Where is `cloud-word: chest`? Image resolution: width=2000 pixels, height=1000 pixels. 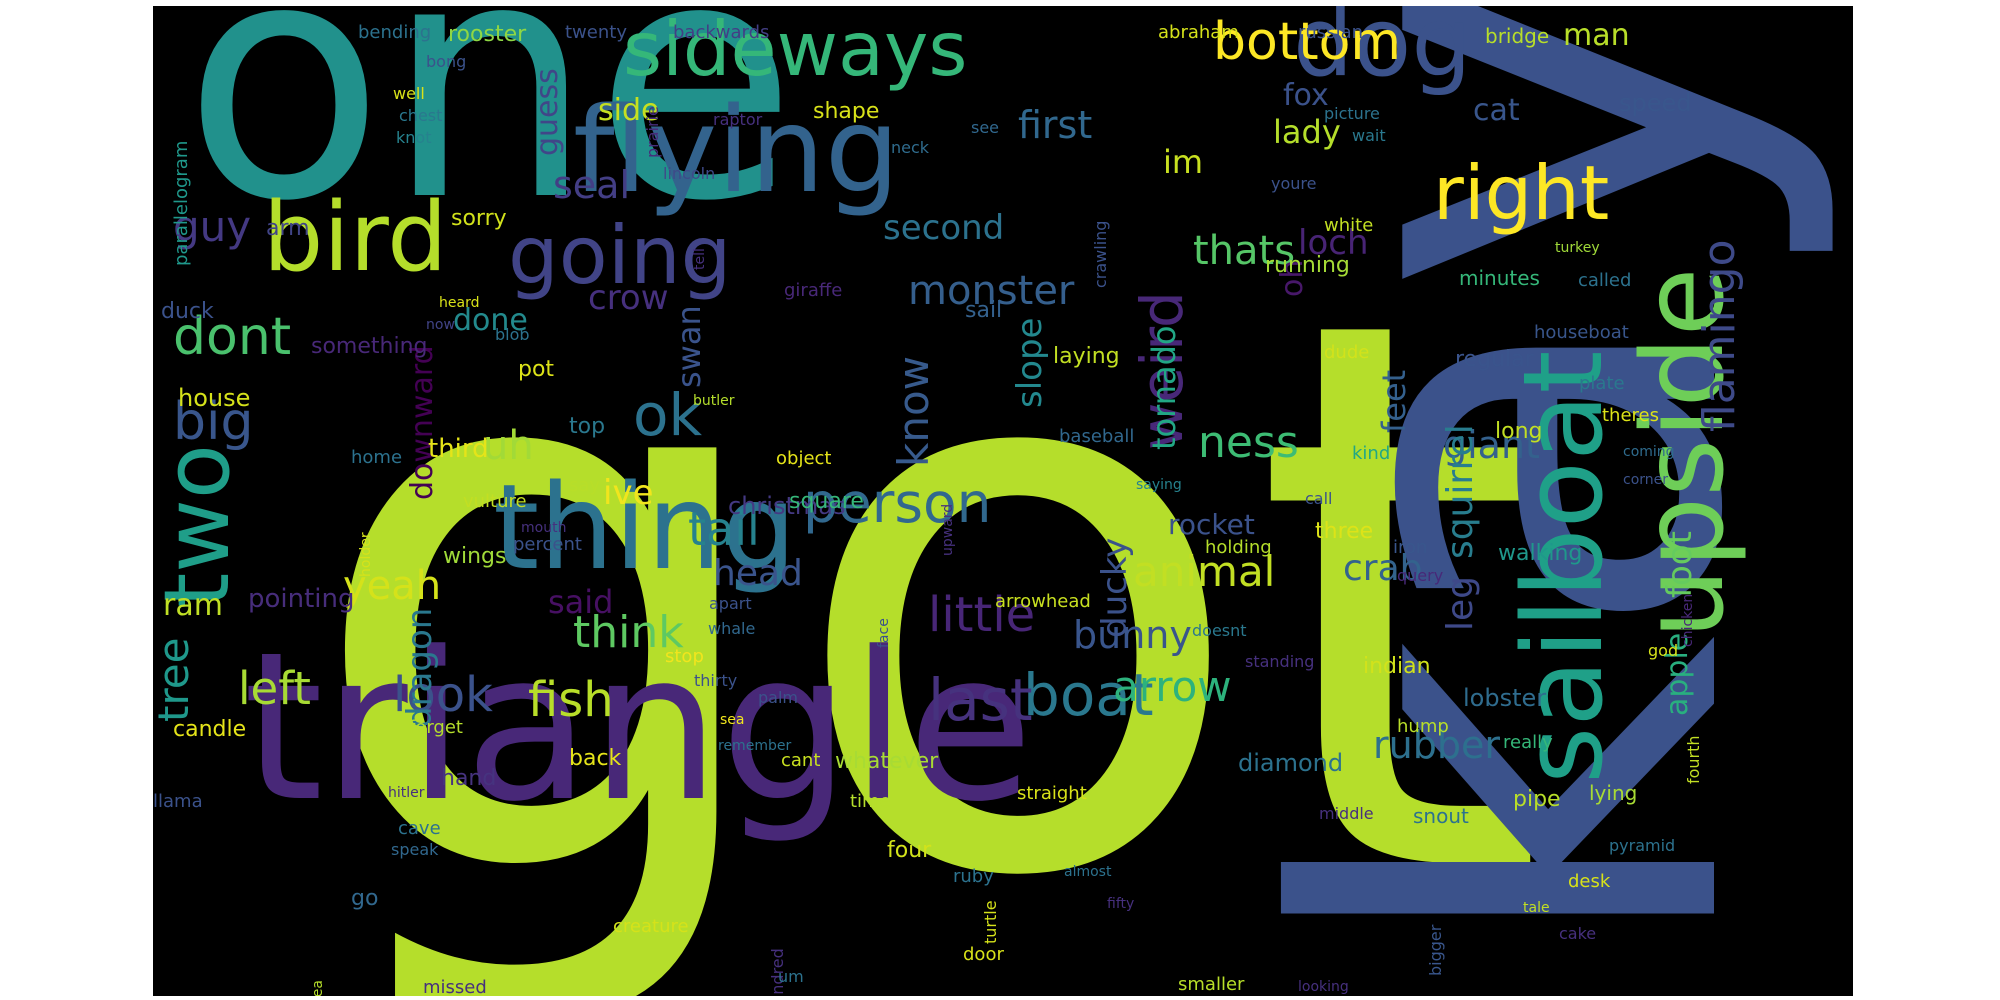 cloud-word: chest is located at coordinates (421, 115).